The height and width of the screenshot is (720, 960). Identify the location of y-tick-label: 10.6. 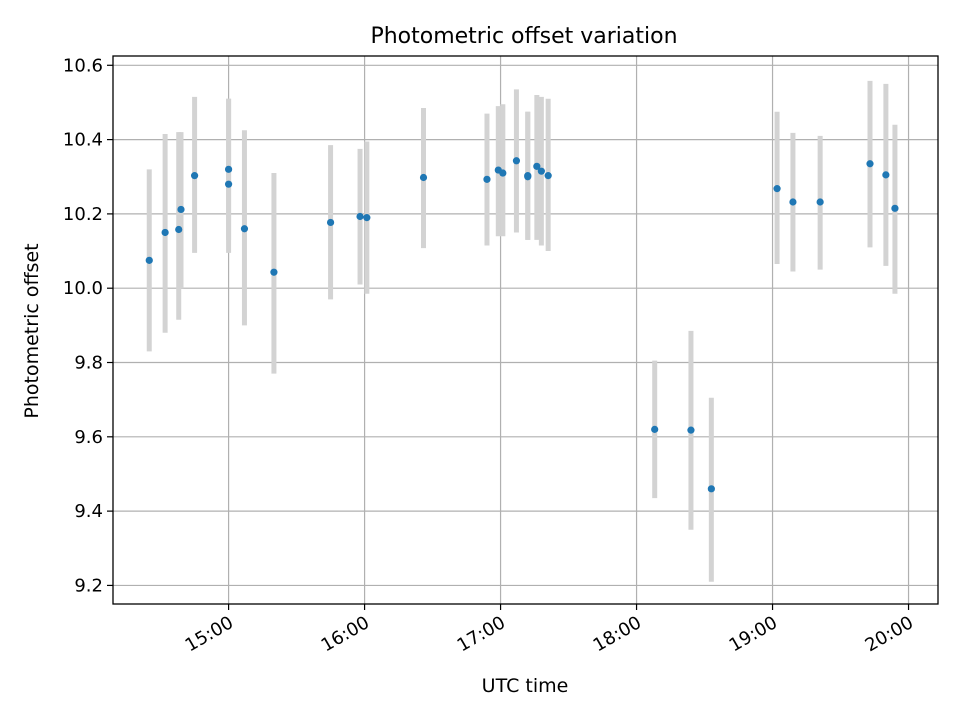
(83, 65).